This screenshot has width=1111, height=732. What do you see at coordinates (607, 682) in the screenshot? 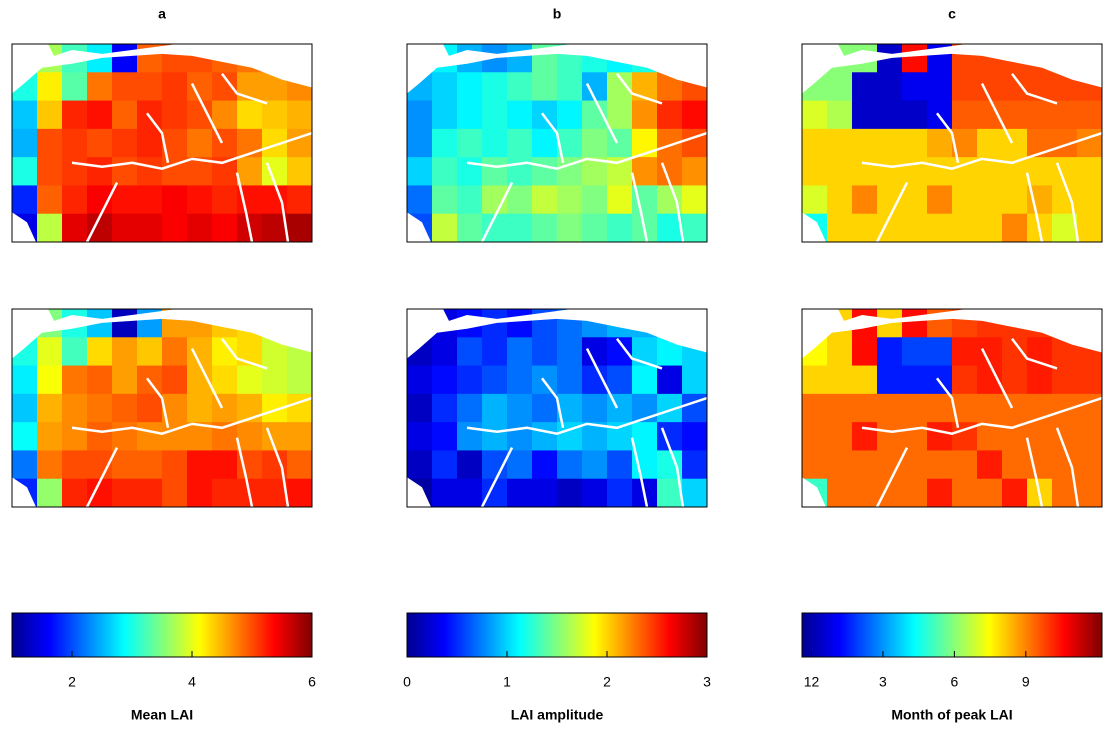
I see `colorbar-tick-label: 2` at bounding box center [607, 682].